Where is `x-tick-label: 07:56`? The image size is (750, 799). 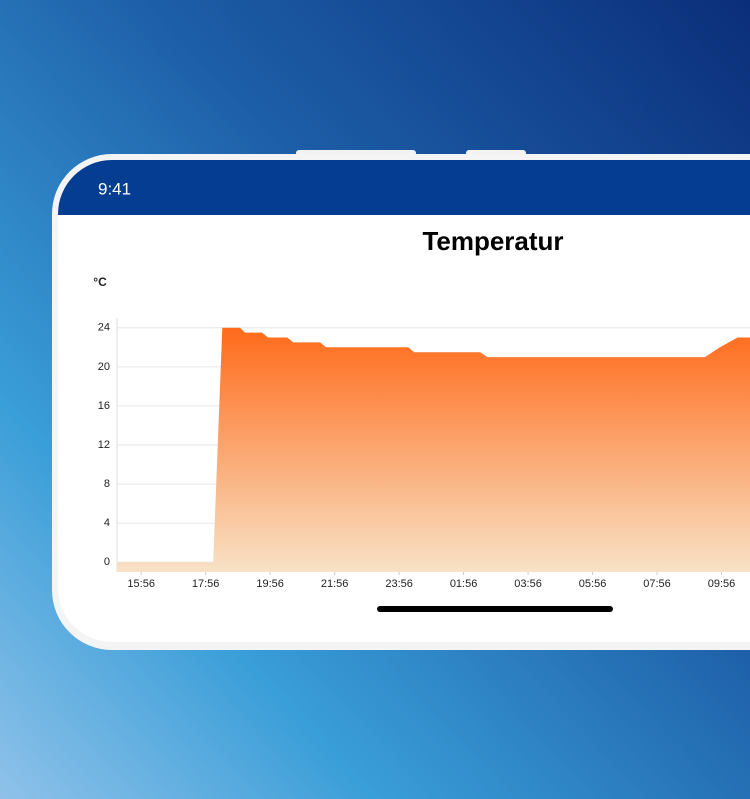 x-tick-label: 07:56 is located at coordinates (657, 584).